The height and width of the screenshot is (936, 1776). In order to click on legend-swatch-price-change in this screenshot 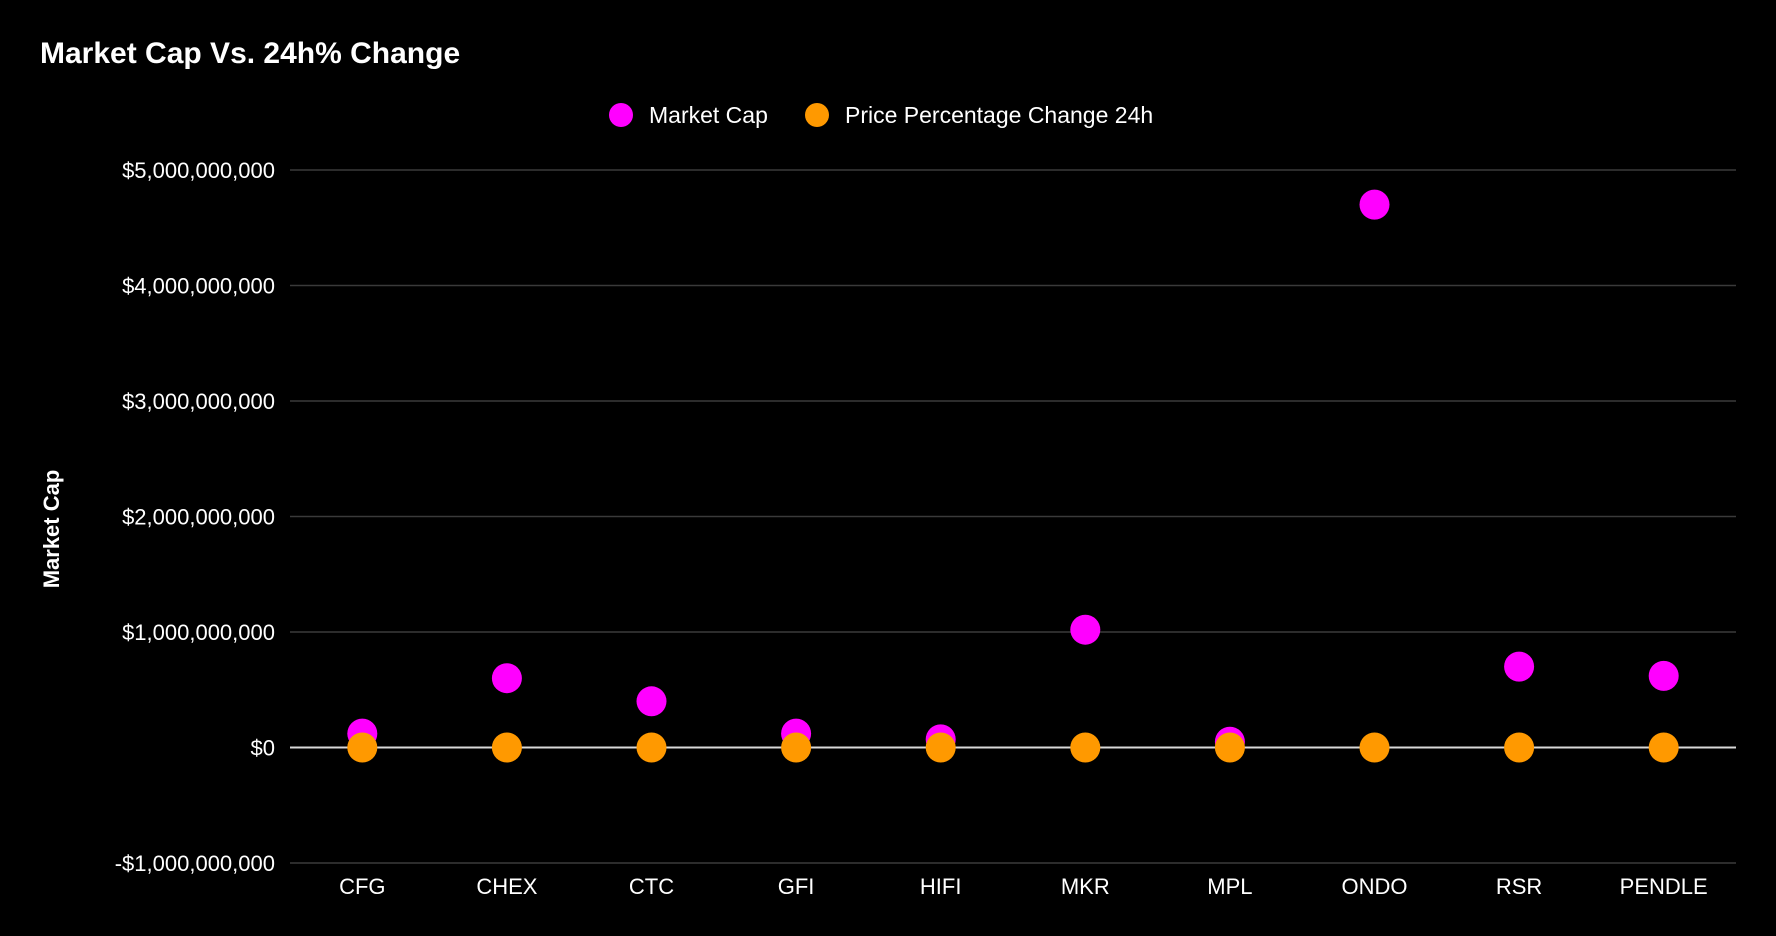, I will do `click(817, 115)`.